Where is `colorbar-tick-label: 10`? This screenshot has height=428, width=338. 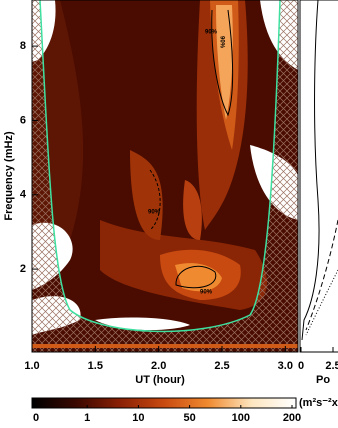
colorbar-tick-label: 10 is located at coordinates (138, 417).